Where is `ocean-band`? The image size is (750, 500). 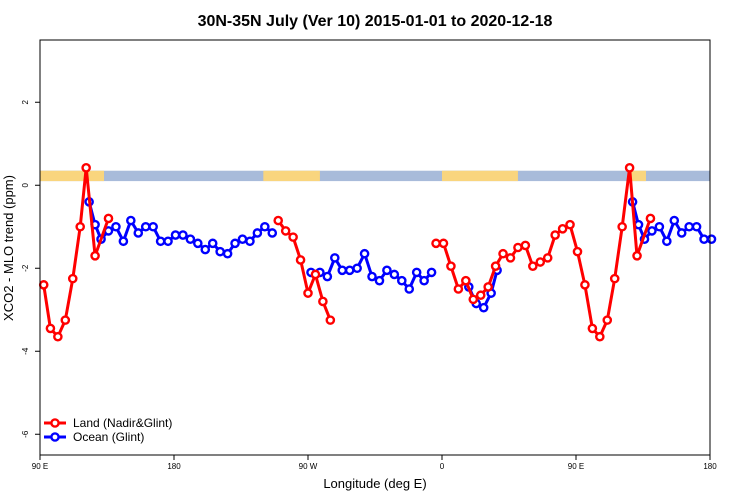
ocean-band is located at coordinates (375, 176).